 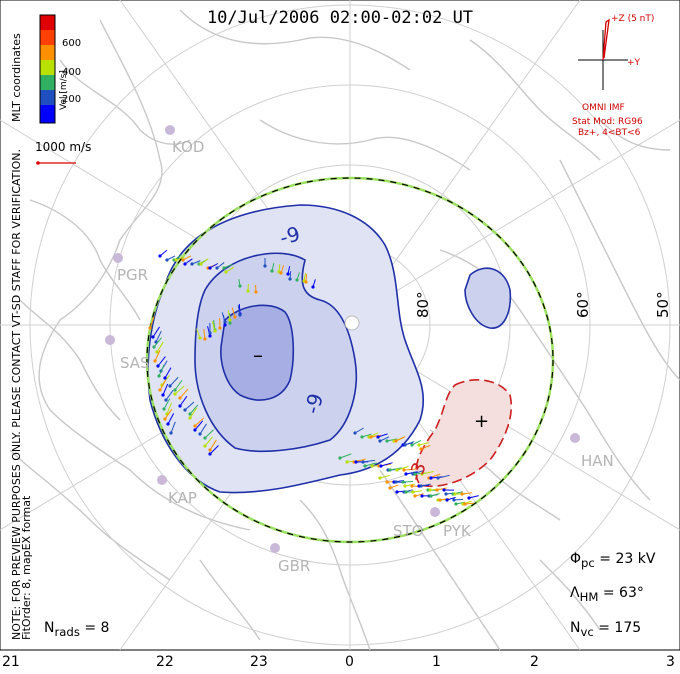 I want to click on imf-dial, so click(x=603, y=54).